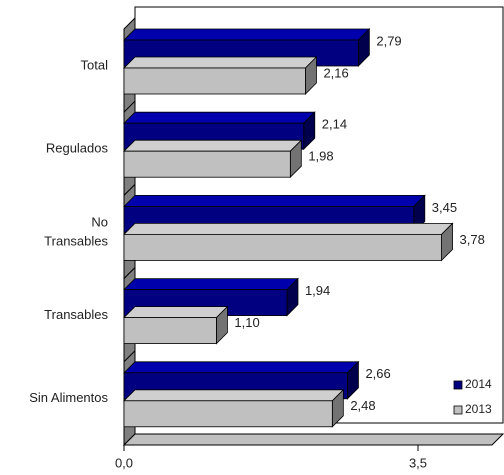 Image resolution: width=504 pixels, height=475 pixels. Describe the element at coordinates (472, 396) in the screenshot. I see `legend: 2014 2013` at that location.